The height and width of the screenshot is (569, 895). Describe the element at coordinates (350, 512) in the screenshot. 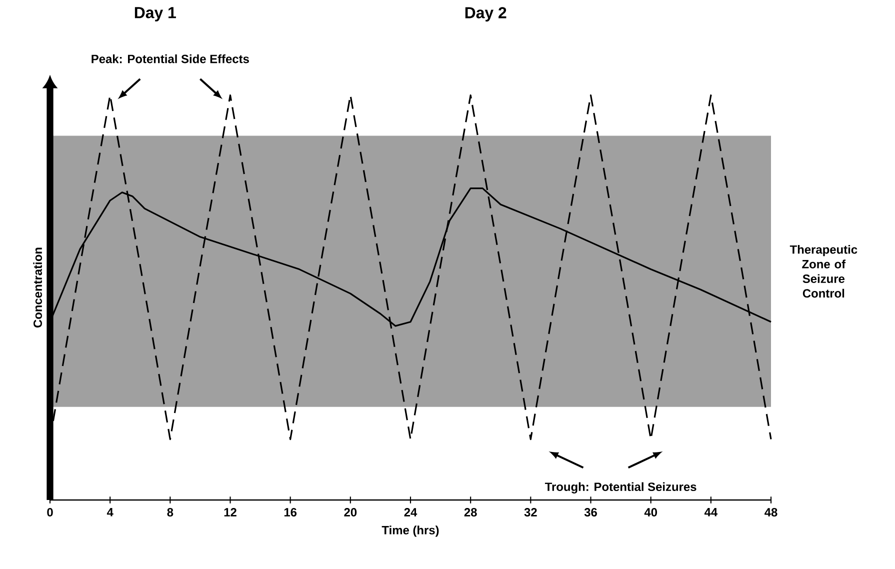

I see `x-tick-label: 20` at that location.